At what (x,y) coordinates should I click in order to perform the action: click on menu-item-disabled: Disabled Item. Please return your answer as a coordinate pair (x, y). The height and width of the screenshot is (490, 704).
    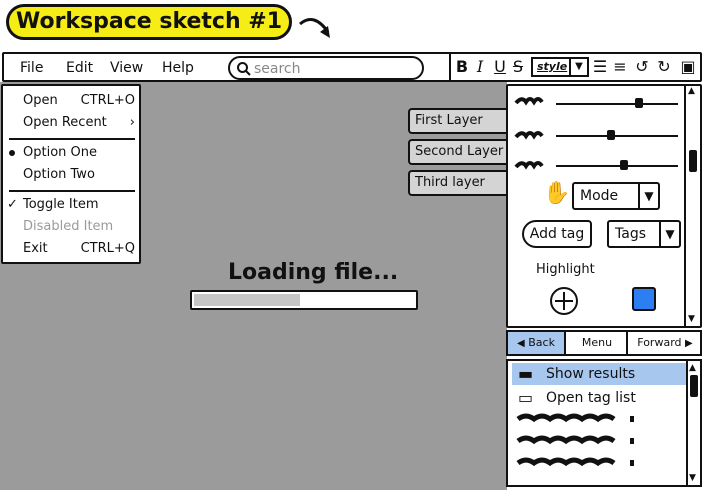
    Looking at the image, I should click on (68, 226).